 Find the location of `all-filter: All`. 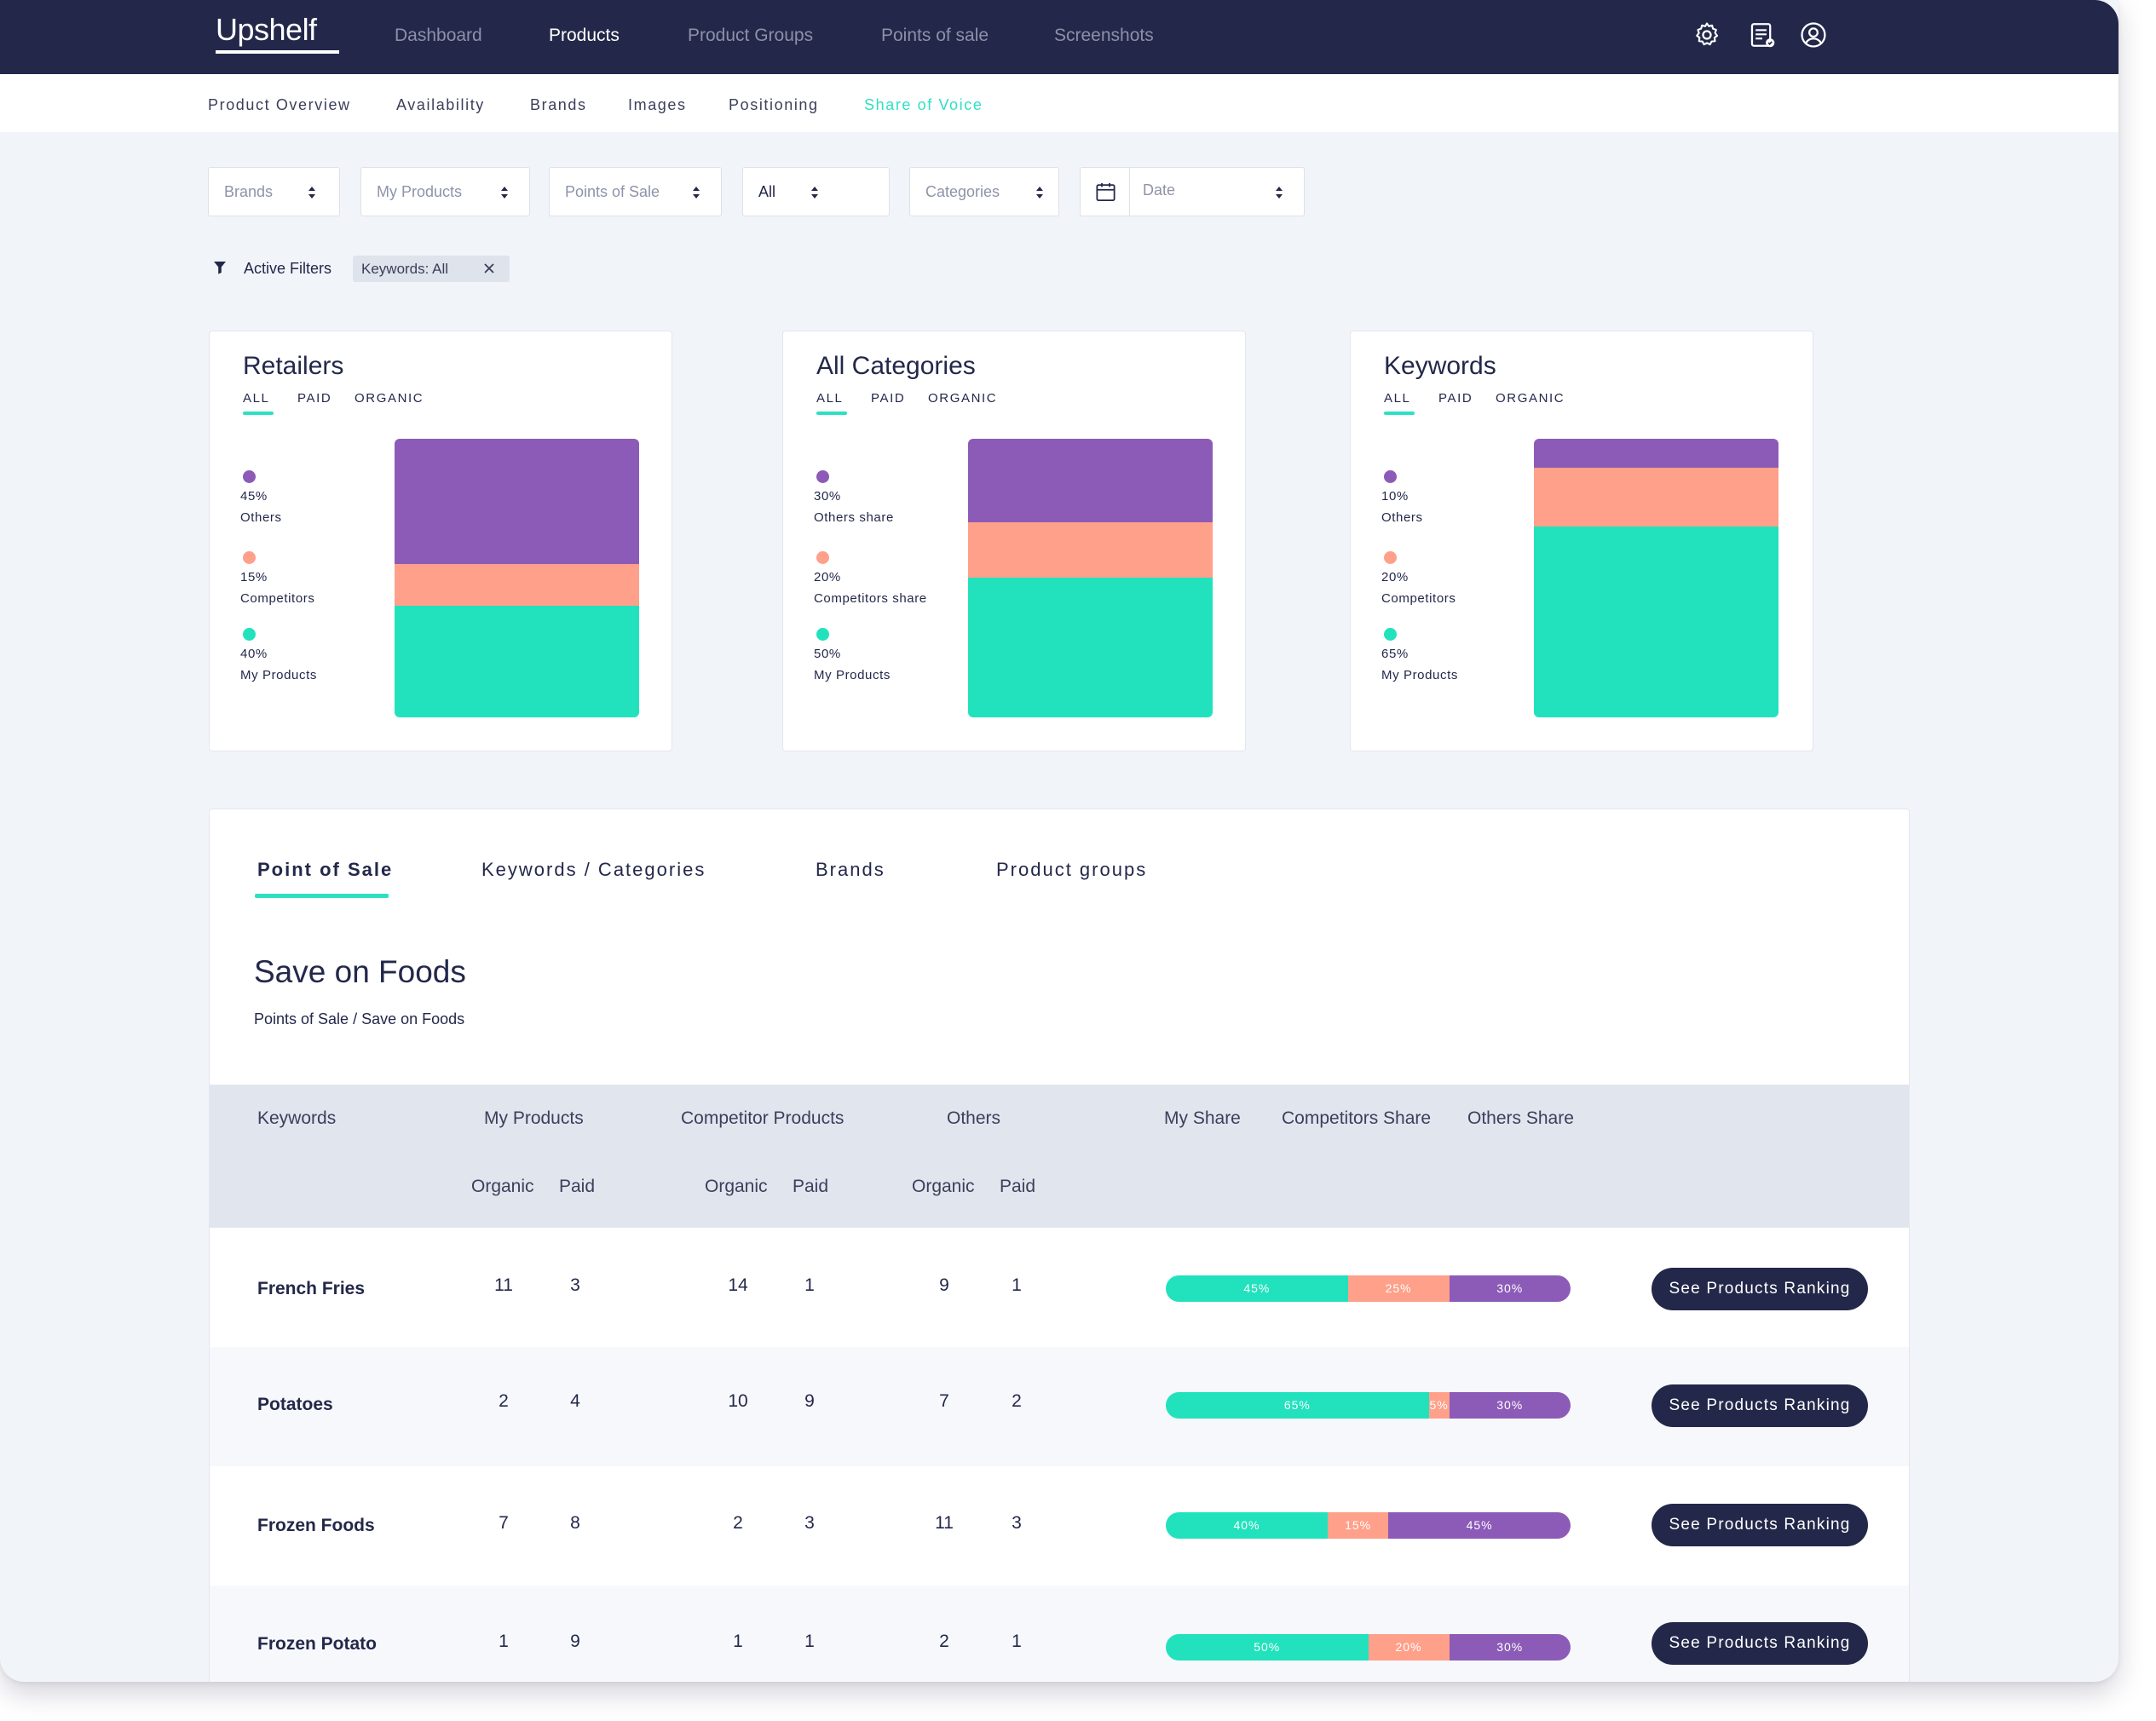

all-filter: All is located at coordinates (816, 191).